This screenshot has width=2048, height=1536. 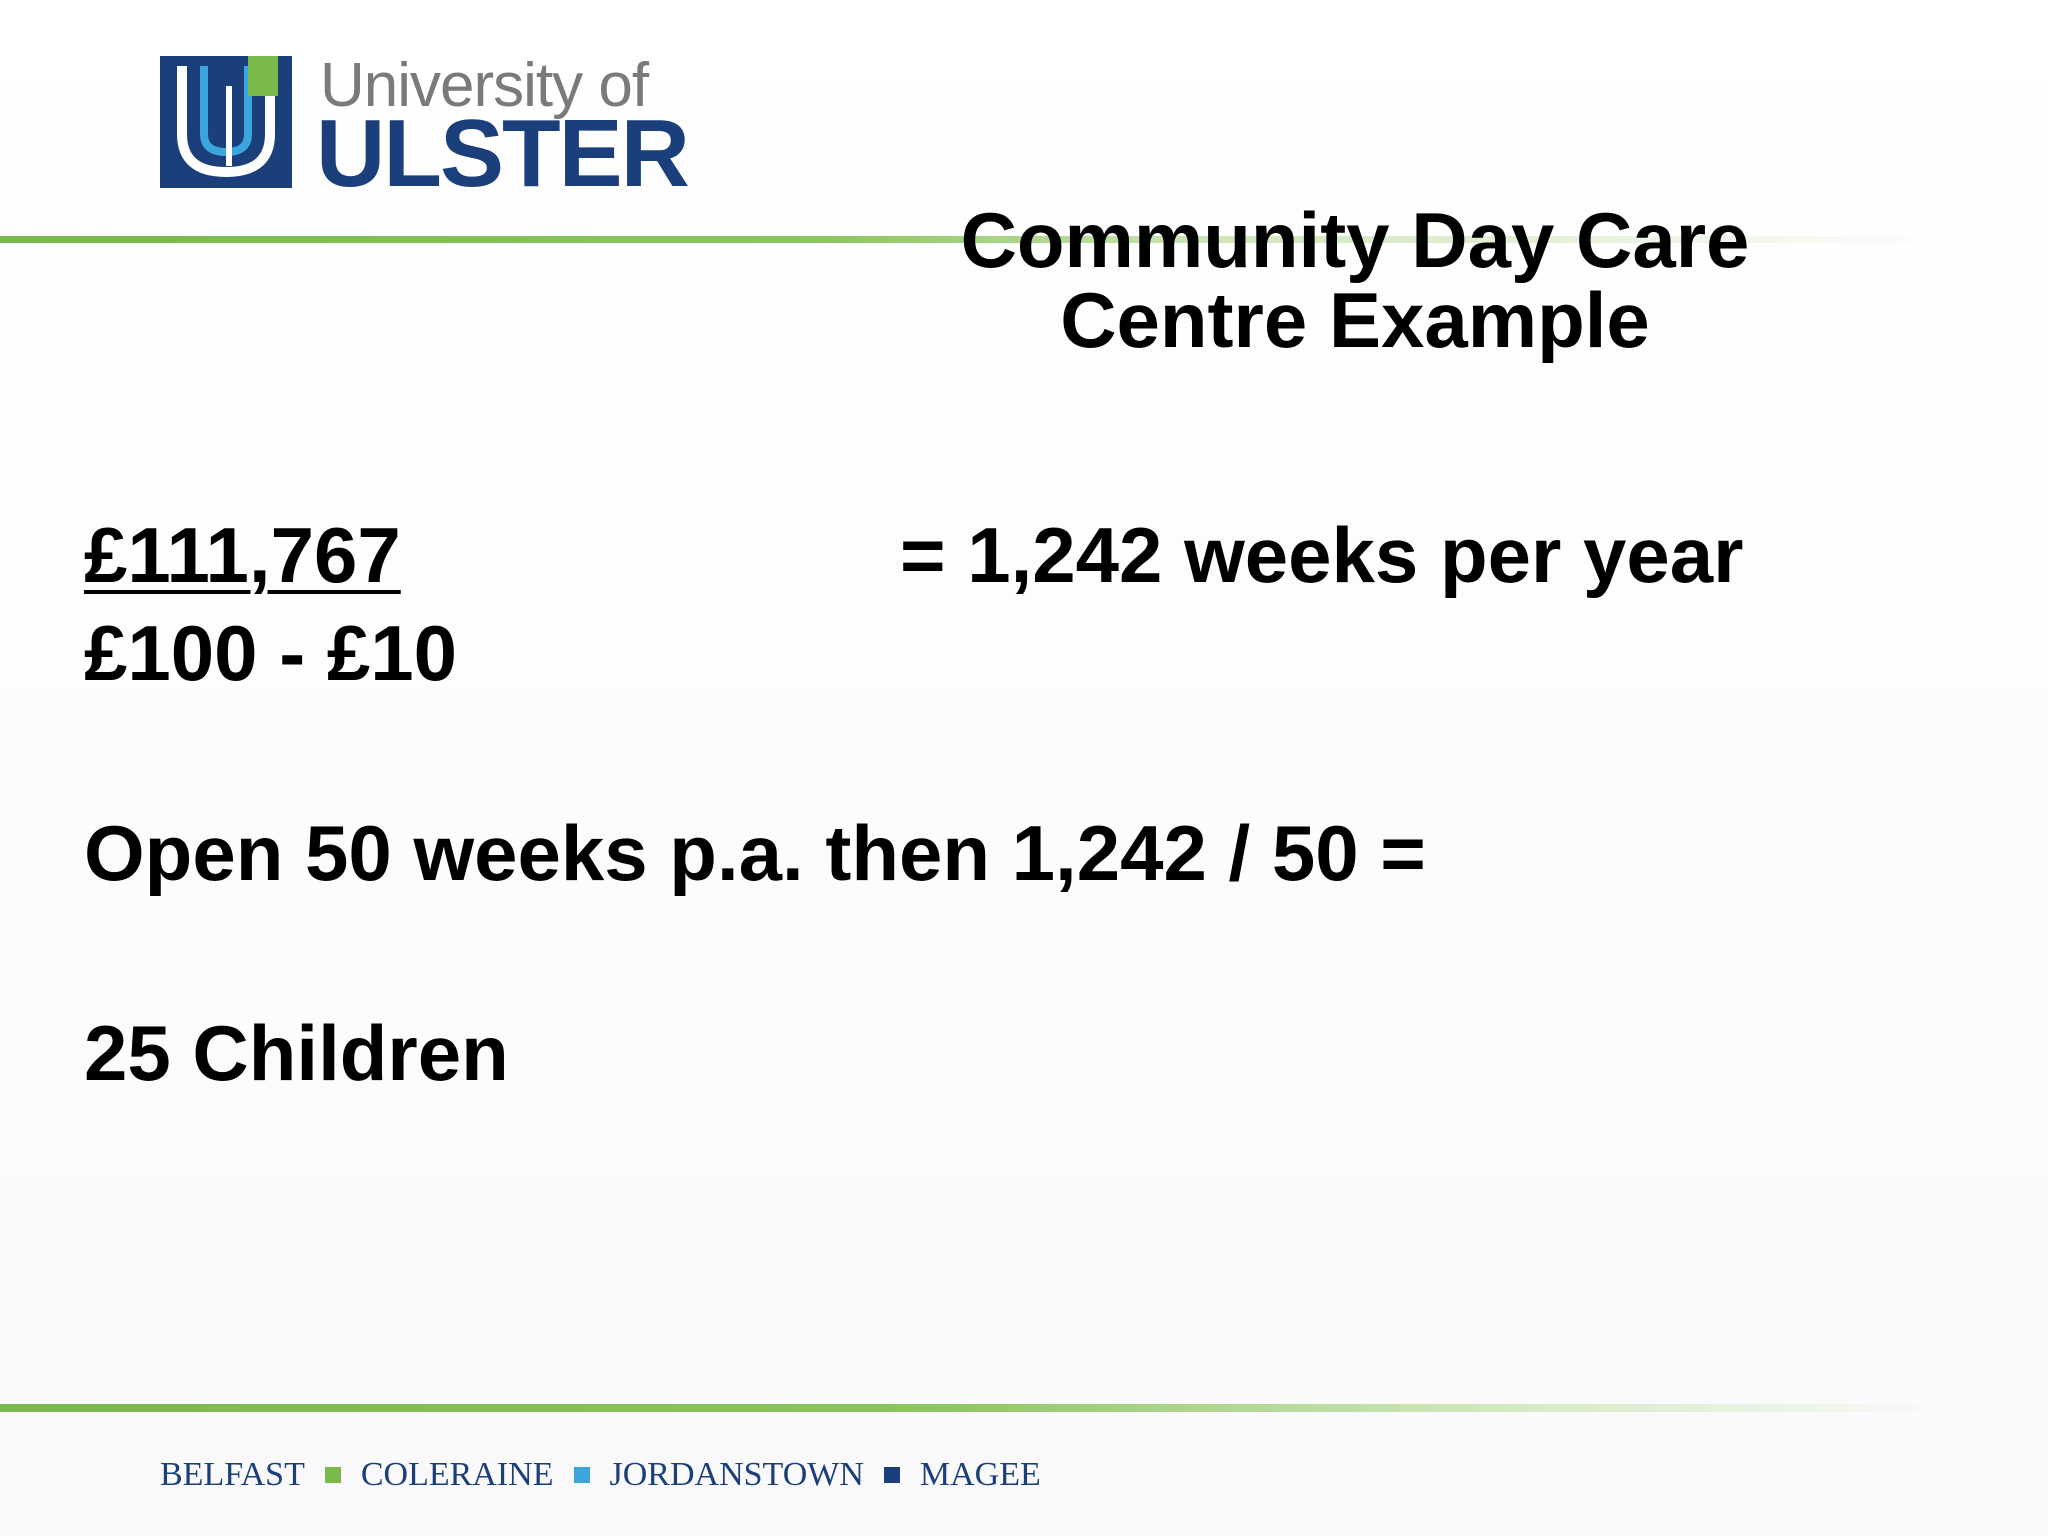 I want to click on calc-numerator: £111,767, so click(x=242, y=555).